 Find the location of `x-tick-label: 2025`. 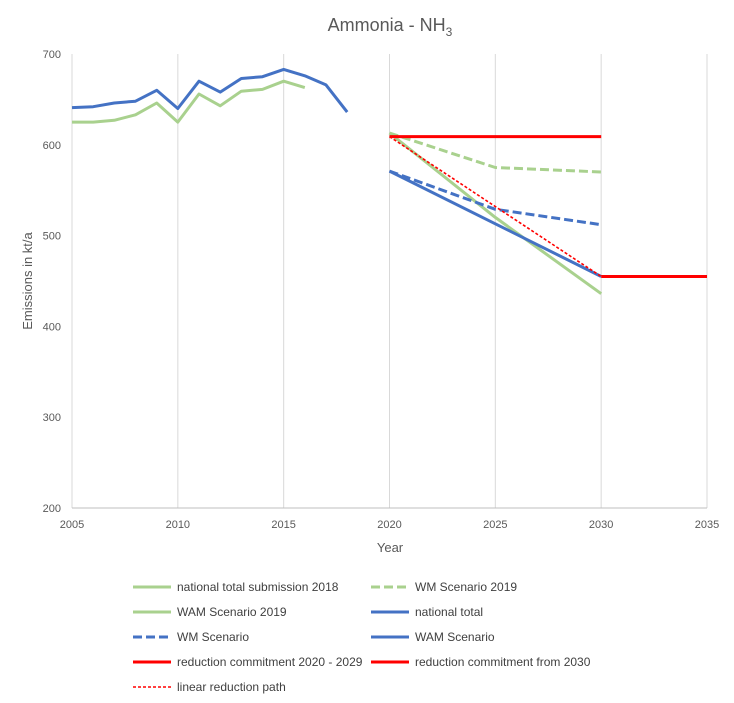

x-tick-label: 2025 is located at coordinates (495, 525).